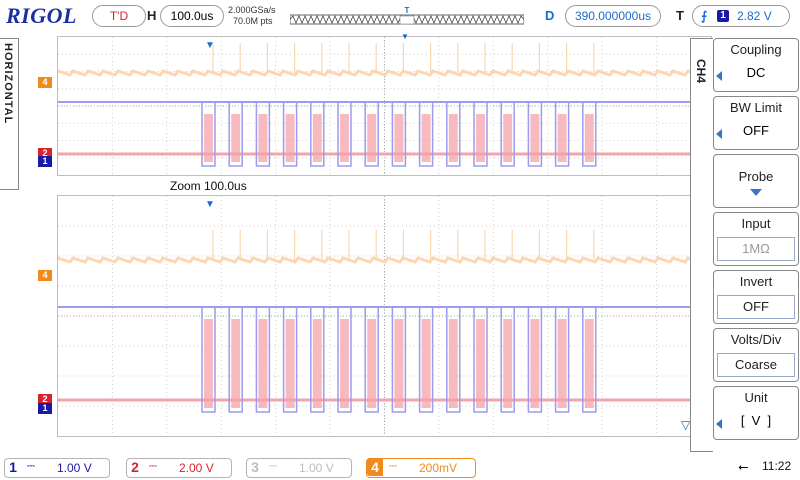 The height and width of the screenshot is (480, 800). What do you see at coordinates (723, 16) in the screenshot?
I see `trigger-source-badge: 1` at bounding box center [723, 16].